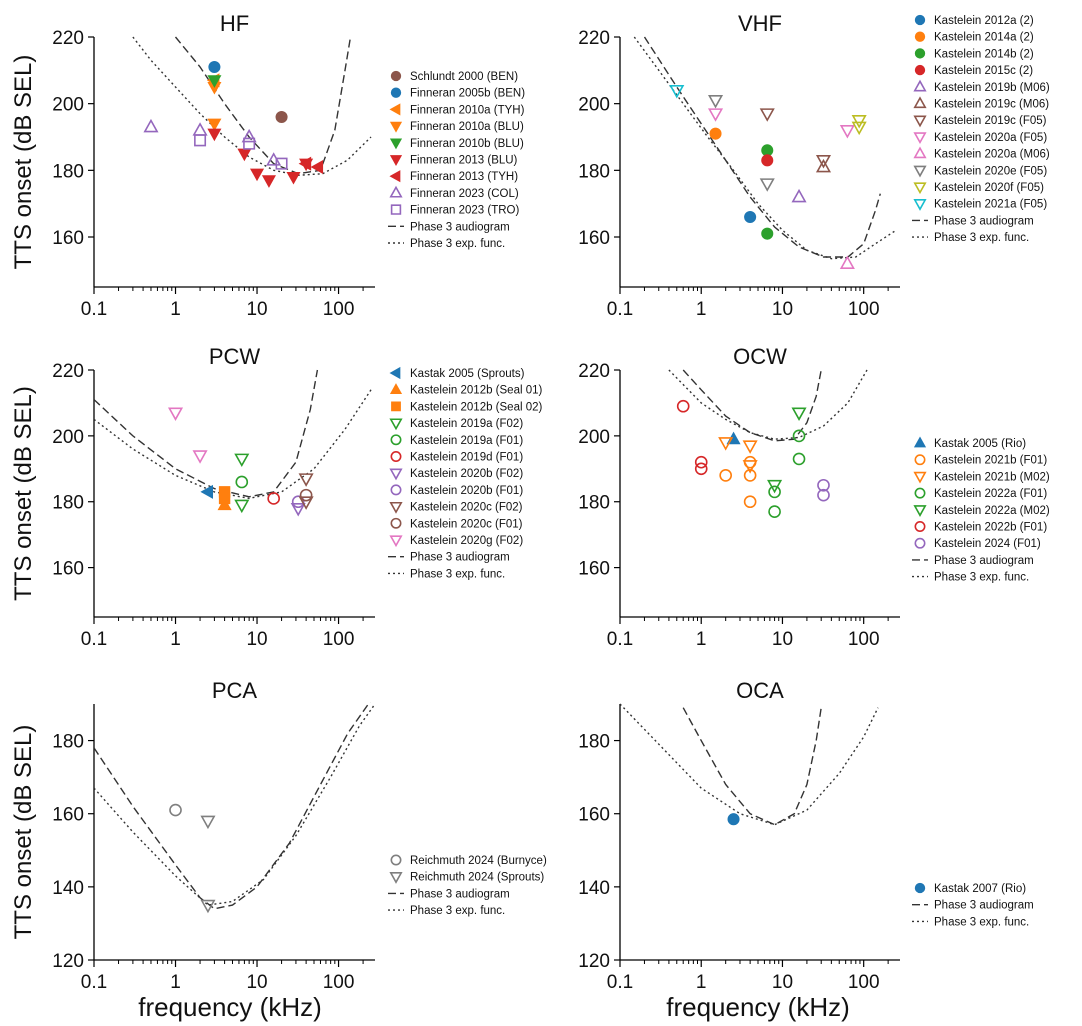 This screenshot has width=1082, height=1026. What do you see at coordinates (466, 508) in the screenshot?
I see `legend-label: Kastelein 2020c (F02)` at bounding box center [466, 508].